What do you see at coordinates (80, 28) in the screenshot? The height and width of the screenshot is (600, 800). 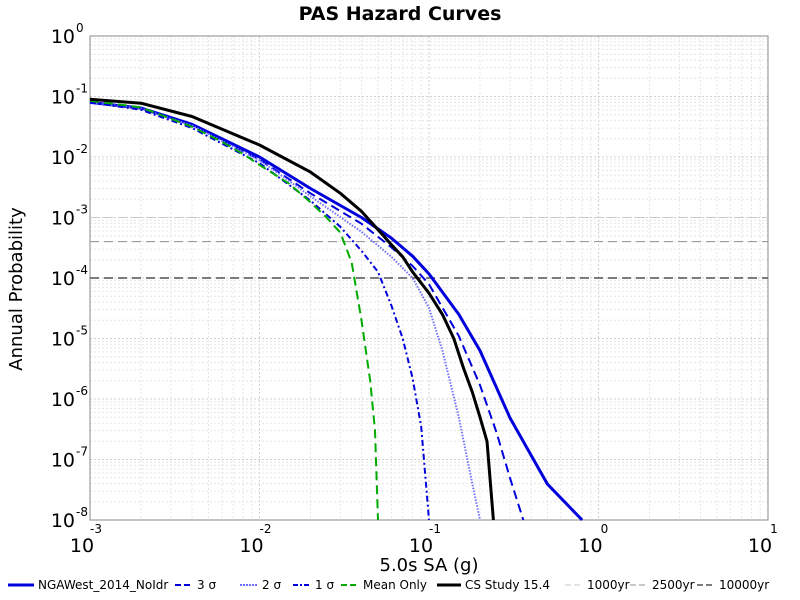 I see `y-tick-exponent: 0` at bounding box center [80, 28].